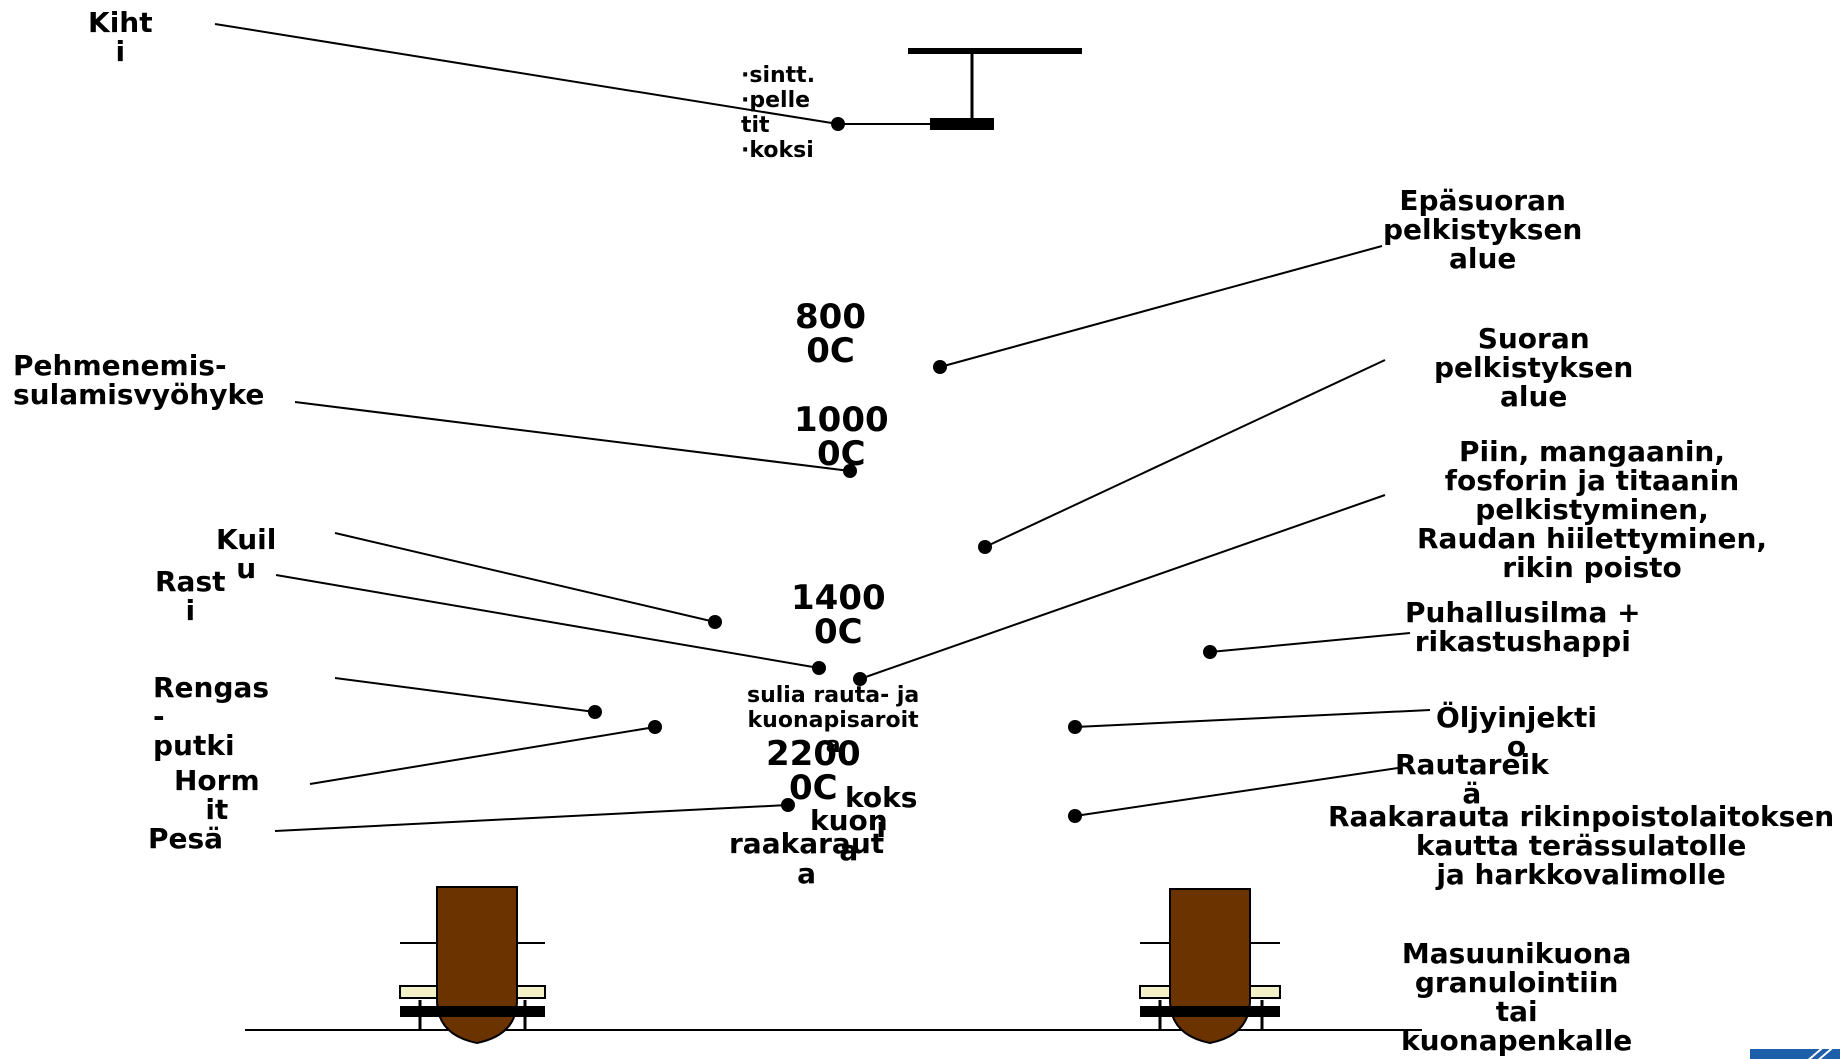 The height and width of the screenshot is (1059, 1840). I want to click on label-suoran: Suoran pelkistyksen alue, so click(1534, 367).